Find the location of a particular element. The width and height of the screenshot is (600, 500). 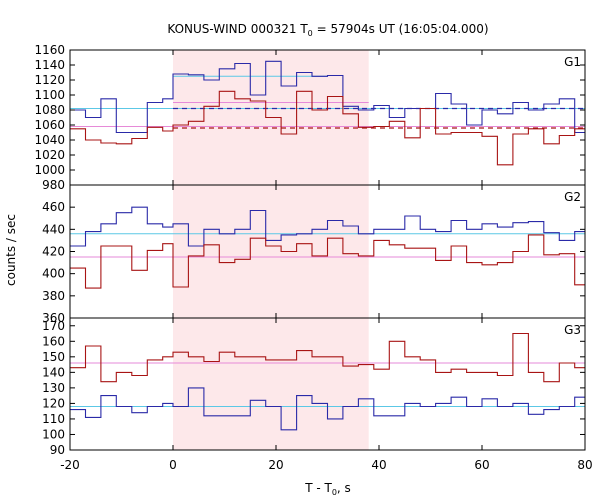

y-tick-label: 400 is located at coordinates (53, 274).